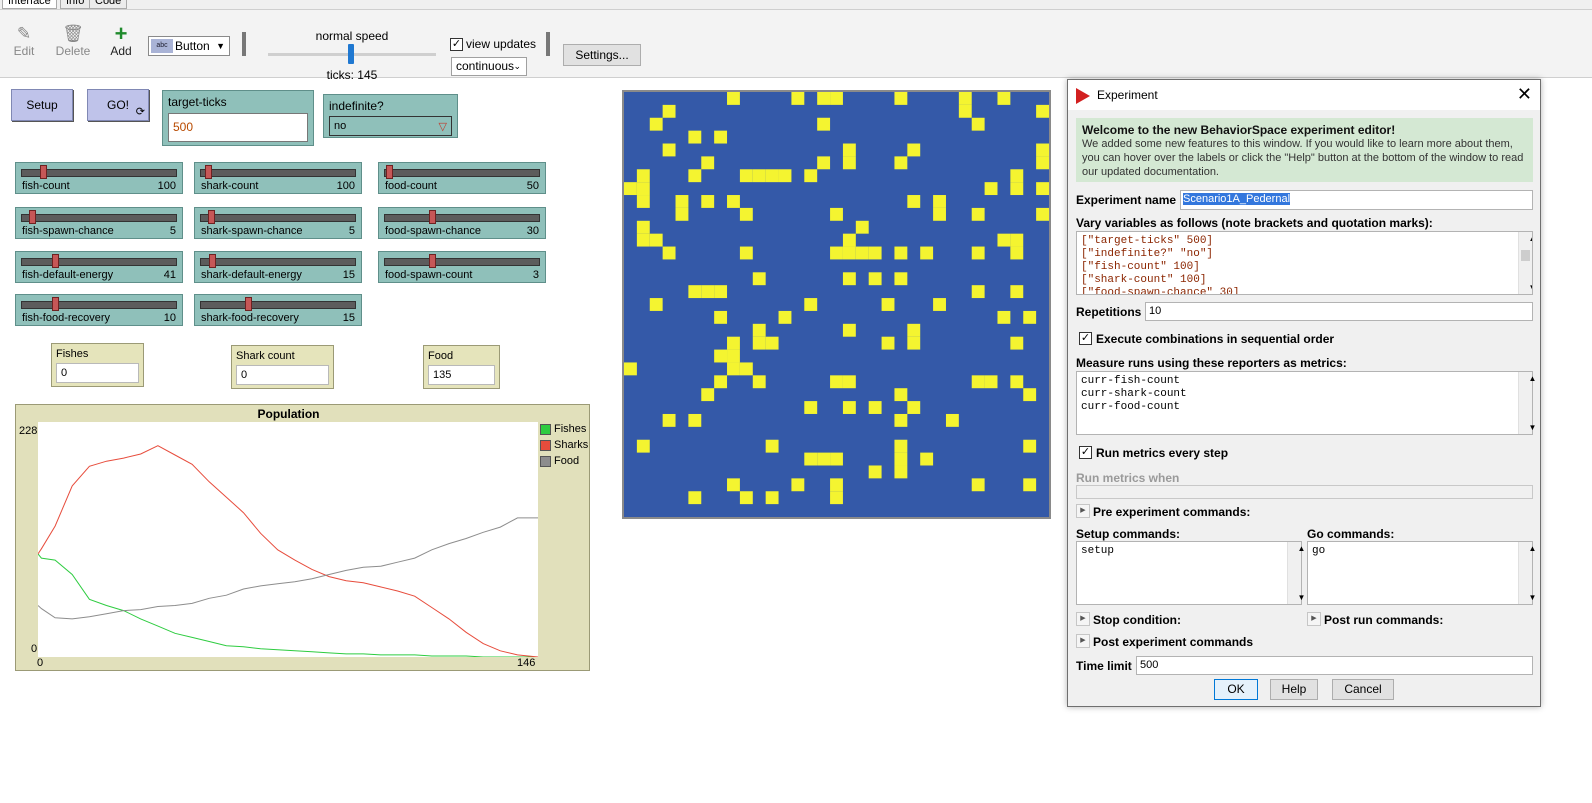 The height and width of the screenshot is (803, 1592). Describe the element at coordinates (1236, 689) in the screenshot. I see `ok-button: OK` at that location.